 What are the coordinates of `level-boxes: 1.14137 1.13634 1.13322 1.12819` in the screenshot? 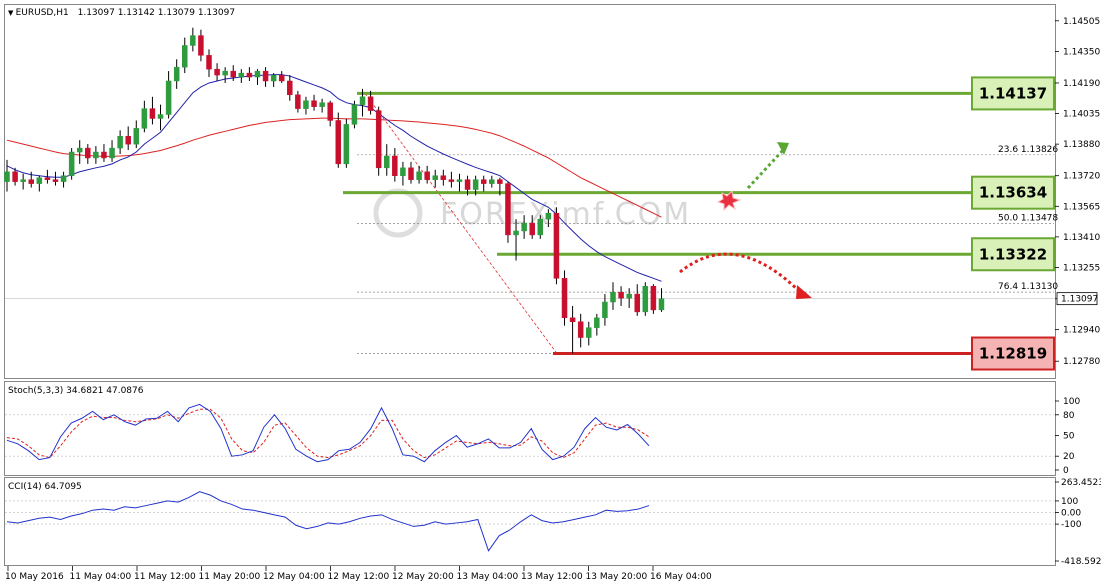 It's located at (1013, 223).